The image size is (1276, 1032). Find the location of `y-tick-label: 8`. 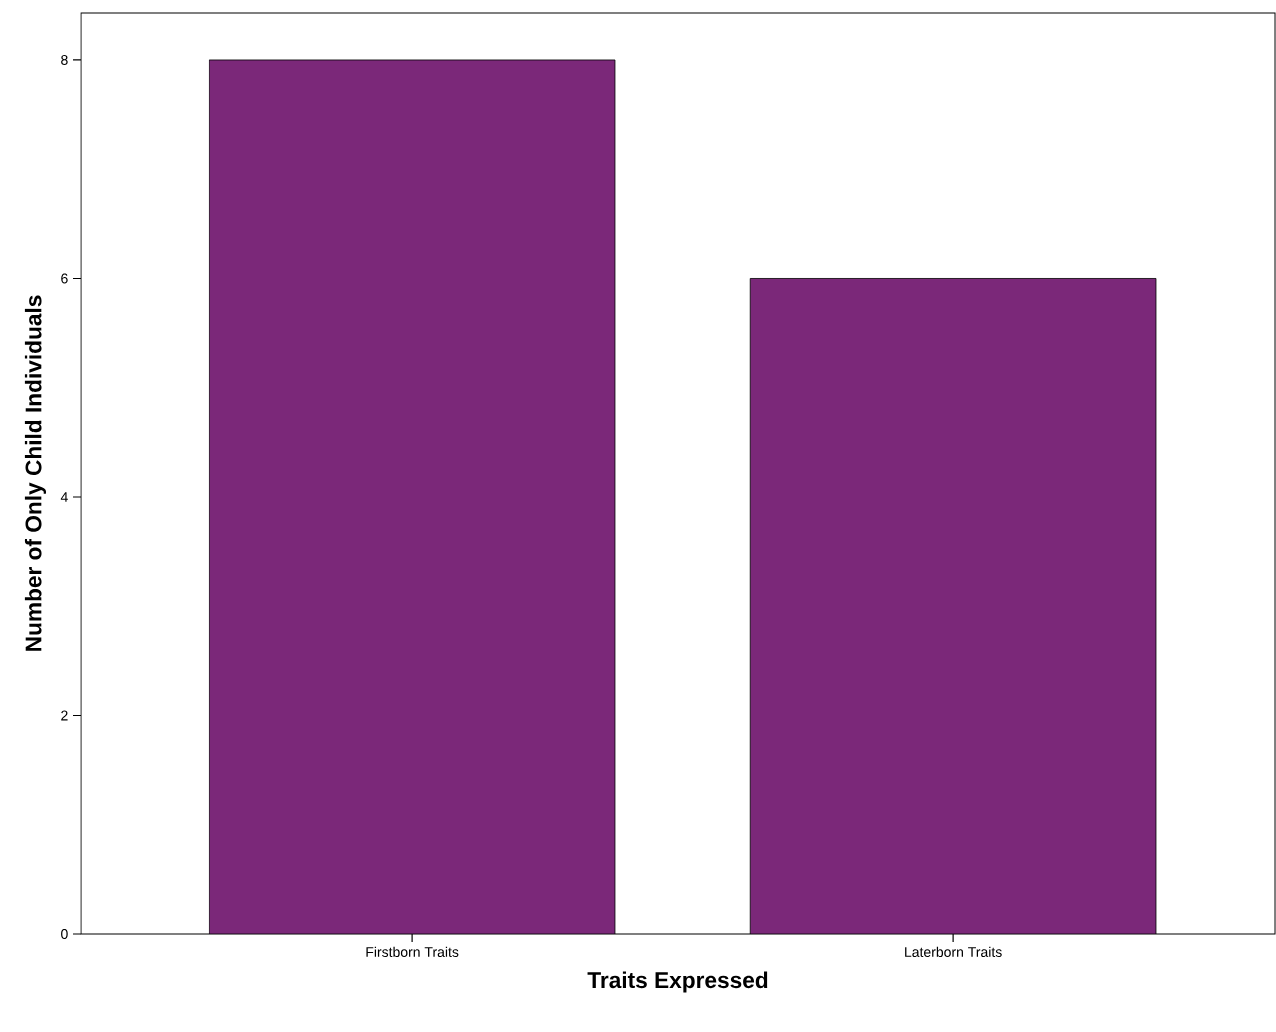

y-tick-label: 8 is located at coordinates (64, 60).